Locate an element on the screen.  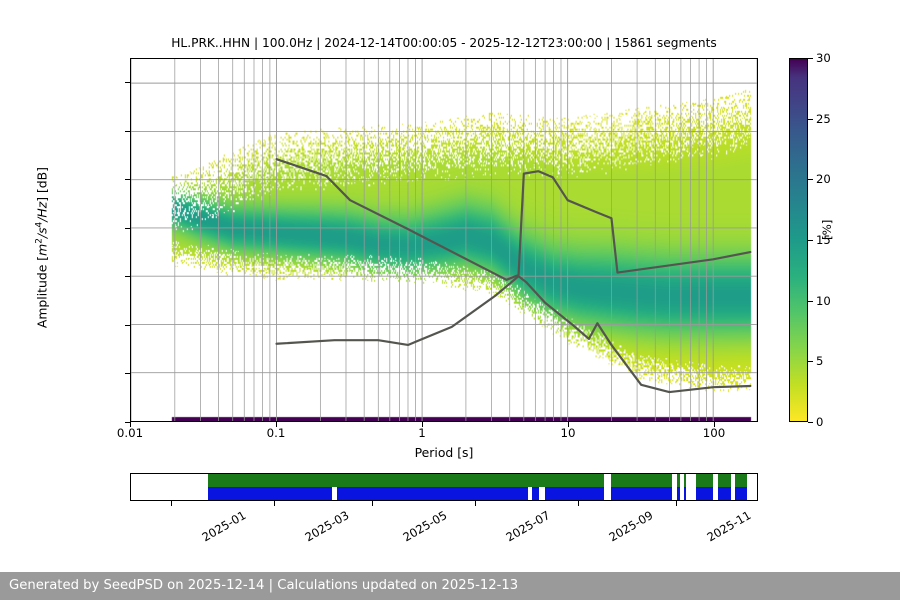
colorbar-tick-label: 15 is located at coordinates (823, 240).